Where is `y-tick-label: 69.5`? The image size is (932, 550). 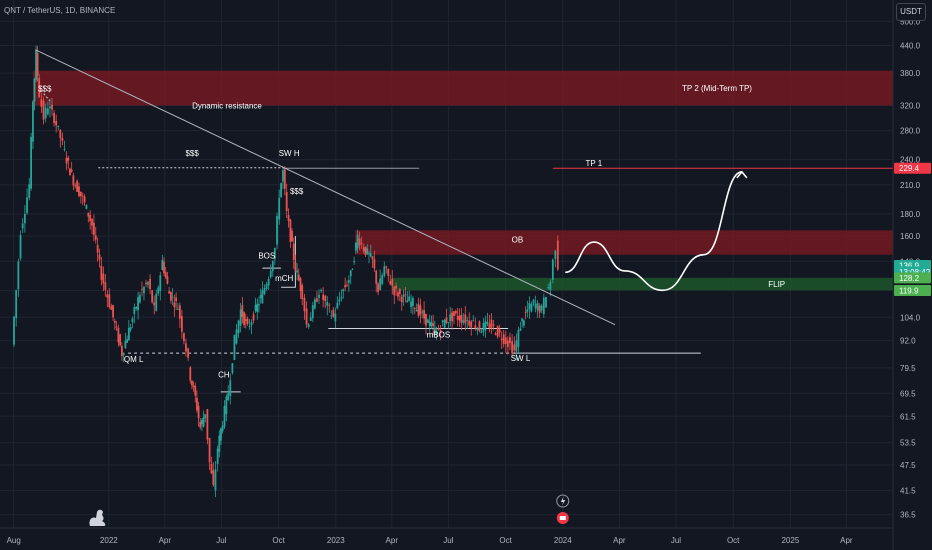
y-tick-label: 69.5 is located at coordinates (908, 393).